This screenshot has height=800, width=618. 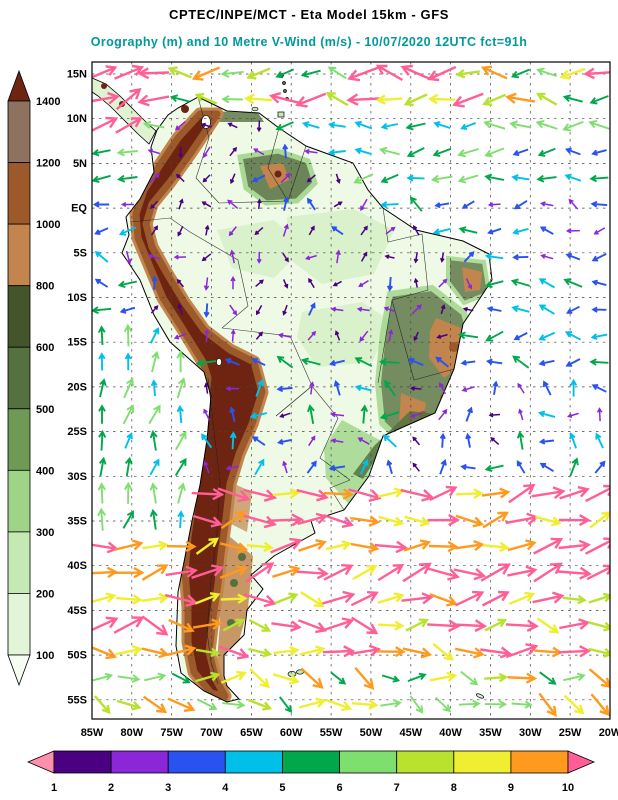 What do you see at coordinates (45, 533) in the screenshot?
I see `orography-scale-label: 300` at bounding box center [45, 533].